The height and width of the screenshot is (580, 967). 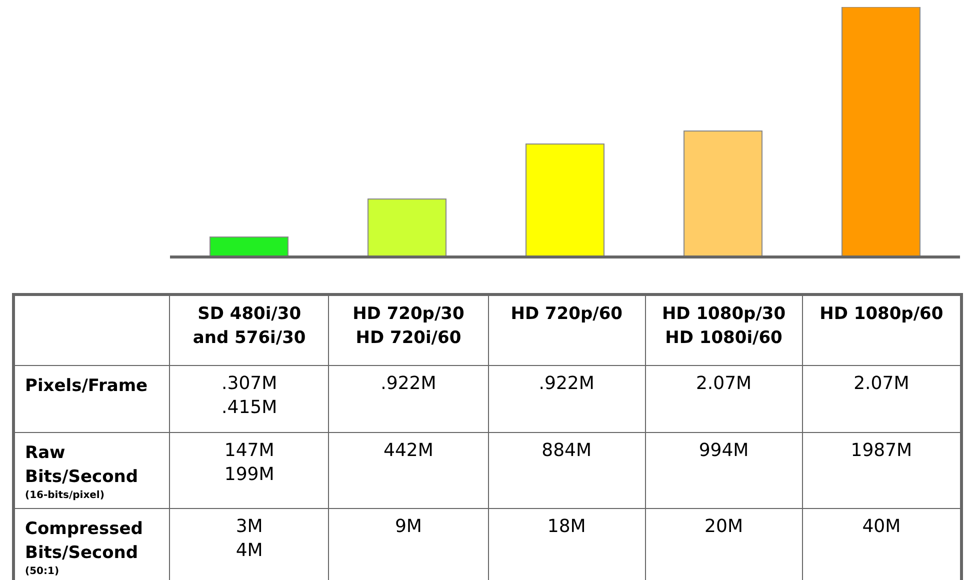 What do you see at coordinates (82, 472) in the screenshot?
I see `text: Raw Bits/Second (16-bits/pixel)` at bounding box center [82, 472].